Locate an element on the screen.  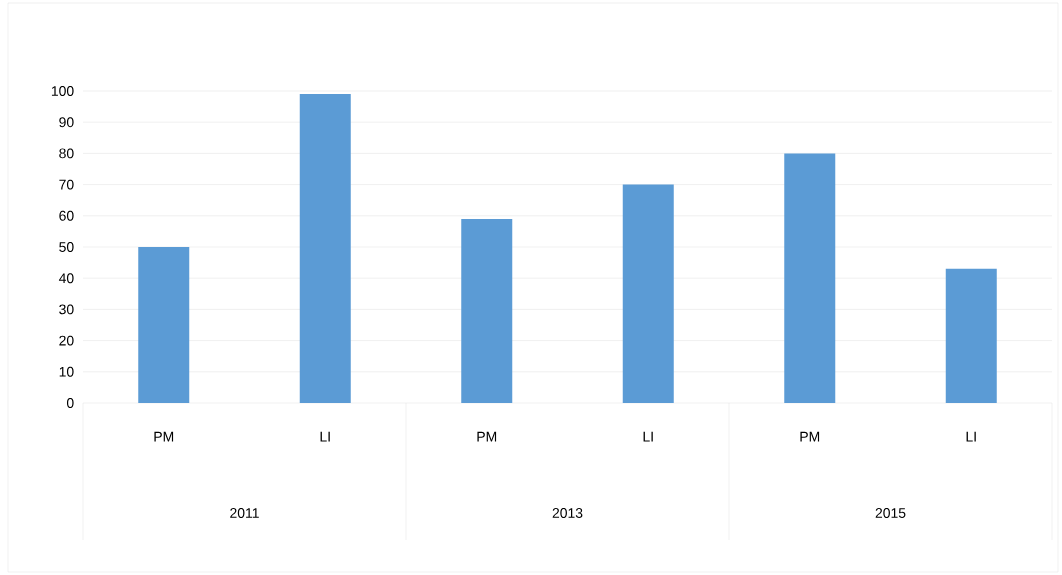
y-tick-label: 50 is located at coordinates (66, 247).